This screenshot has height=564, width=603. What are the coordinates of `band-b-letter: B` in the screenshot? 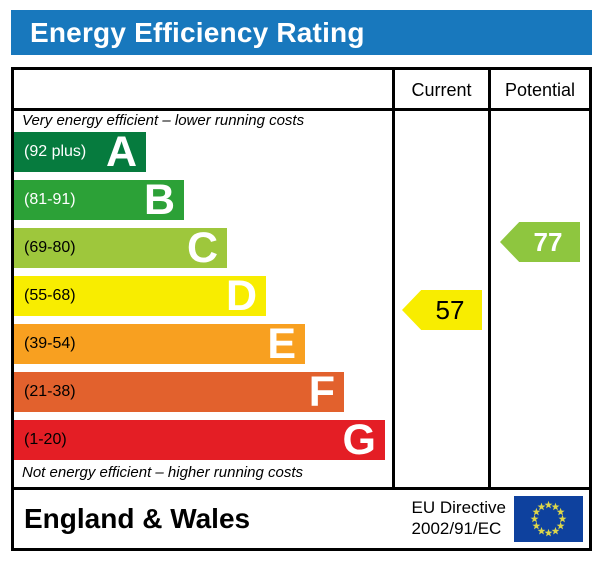 It's located at (159, 199).